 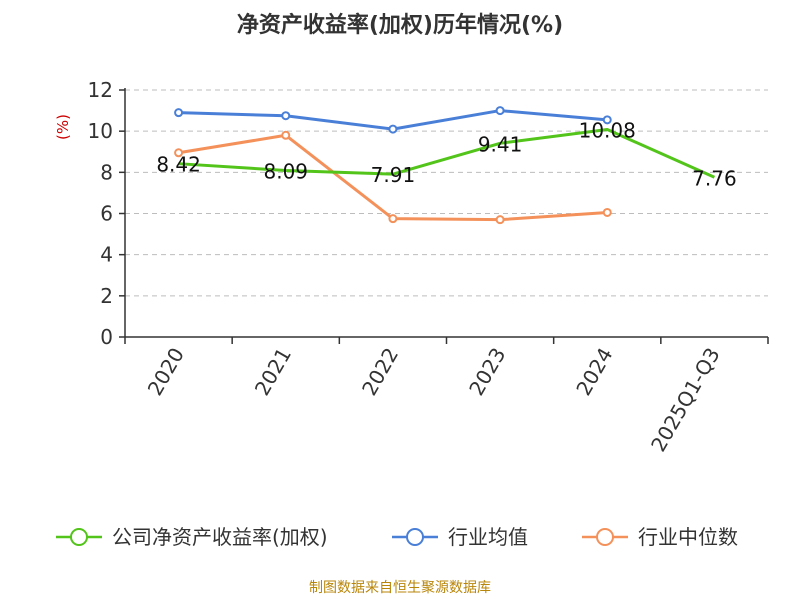 What do you see at coordinates (714, 178) in the screenshot?
I see `data-label: 7.76` at bounding box center [714, 178].